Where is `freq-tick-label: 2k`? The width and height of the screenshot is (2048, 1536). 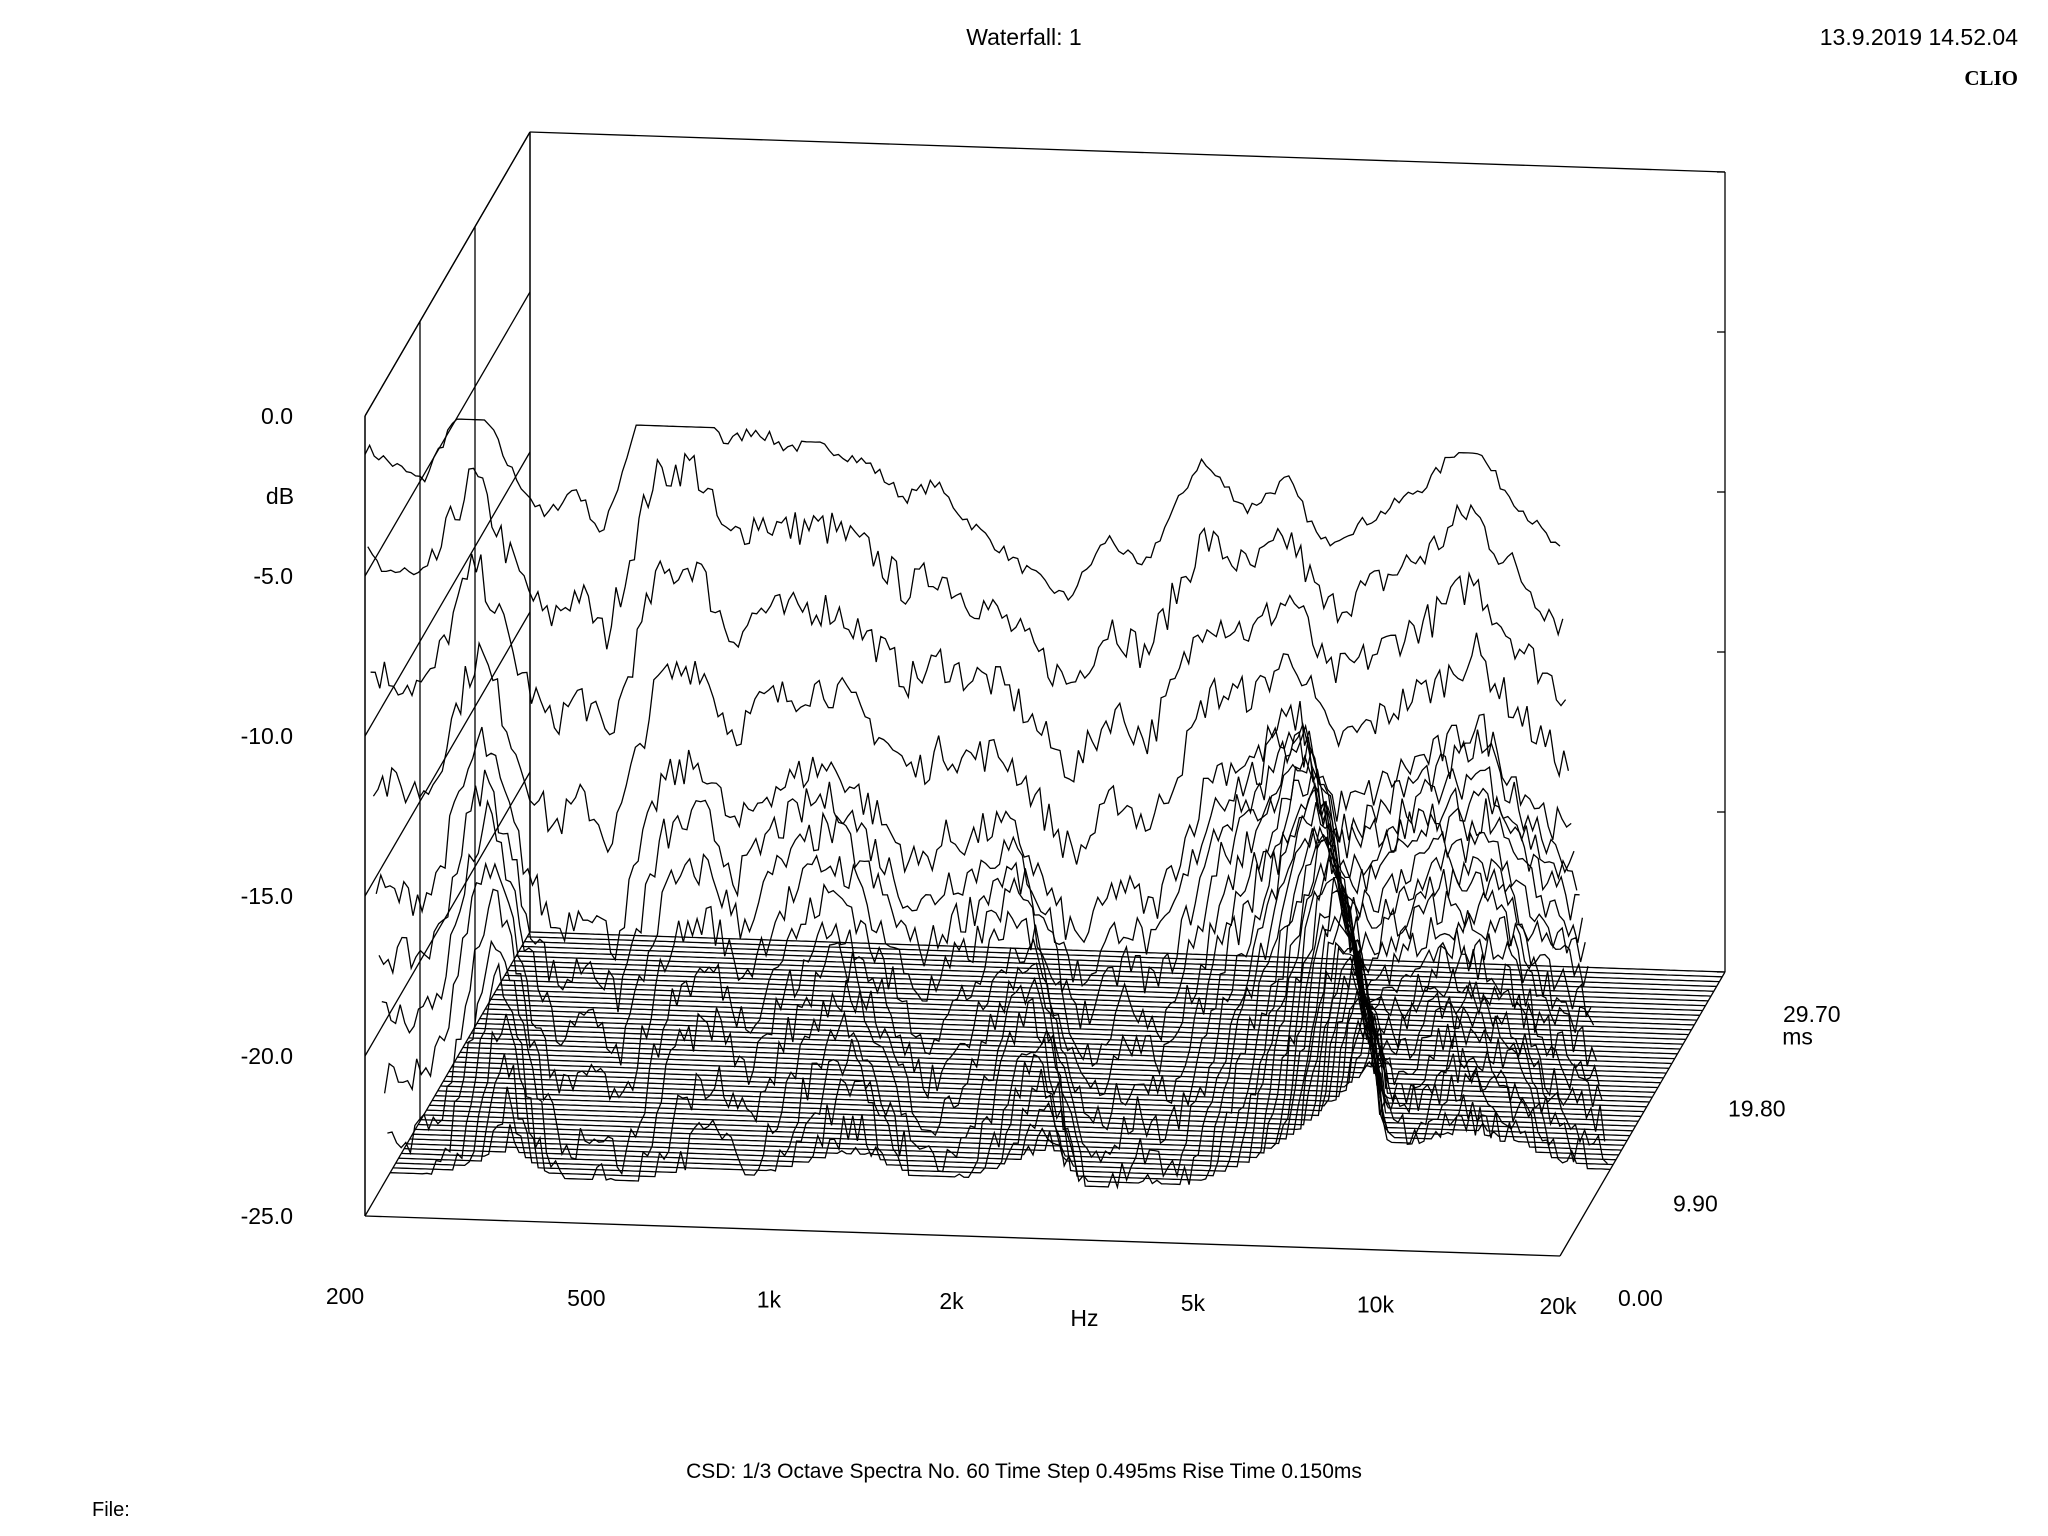 freq-tick-label: 2k is located at coordinates (951, 1301).